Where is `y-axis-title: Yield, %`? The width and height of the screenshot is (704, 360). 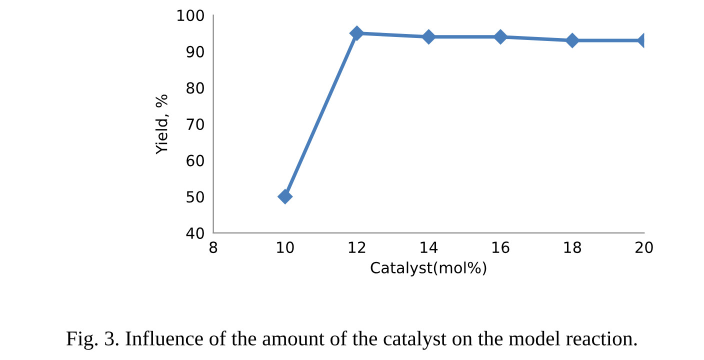
y-axis-title: Yield, % is located at coordinates (162, 124).